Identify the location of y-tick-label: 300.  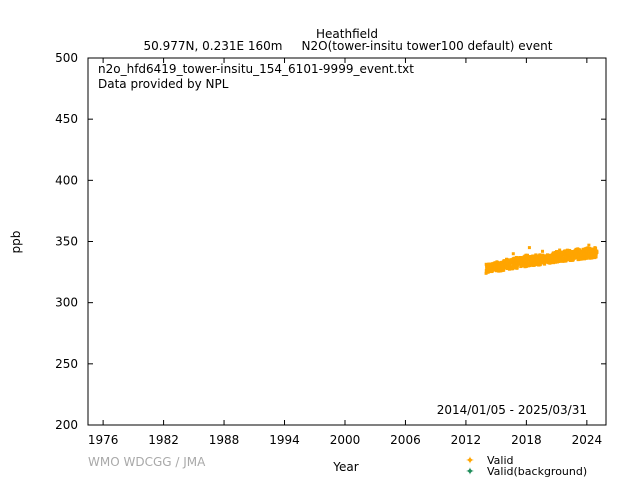
(66, 303).